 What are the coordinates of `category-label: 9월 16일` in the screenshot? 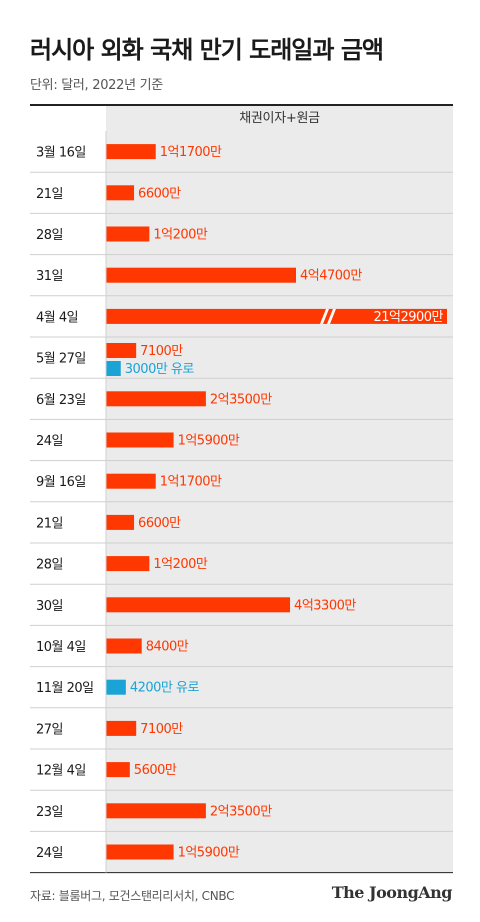 It's located at (61, 482).